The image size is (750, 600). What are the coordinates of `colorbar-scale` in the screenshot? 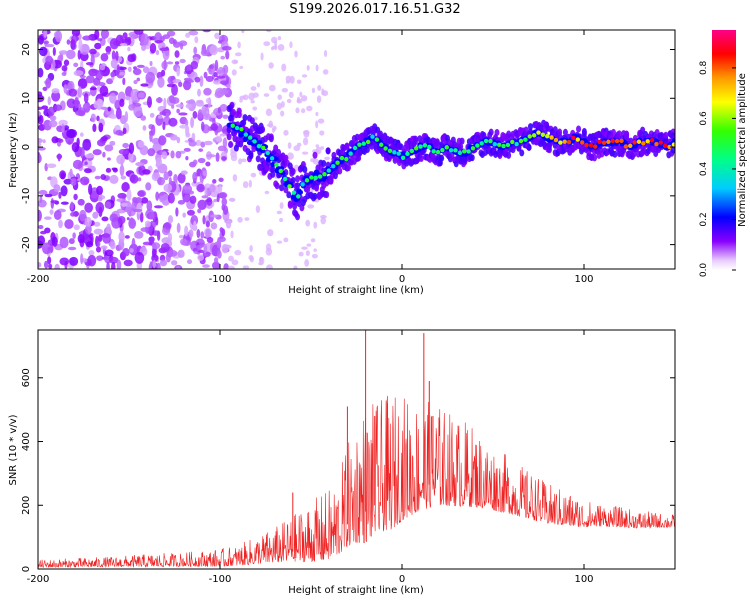 It's located at (724, 150).